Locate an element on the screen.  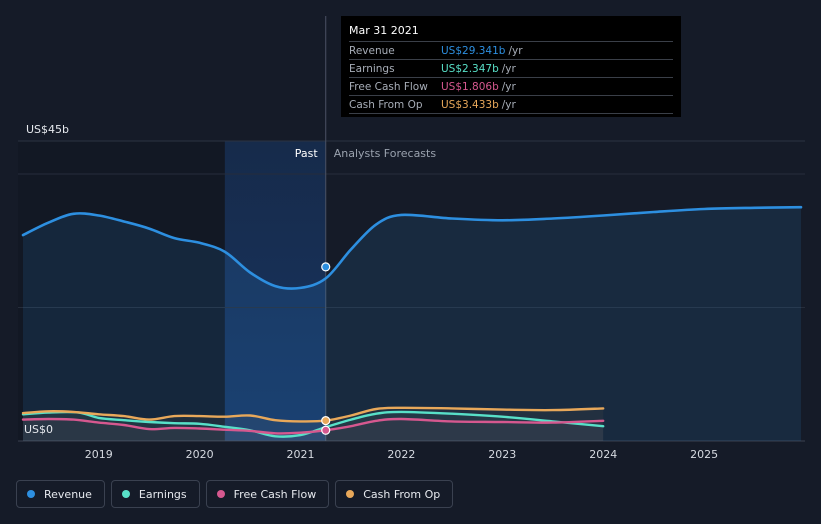
y-axis-min-label: US$0 is located at coordinates (38, 429).